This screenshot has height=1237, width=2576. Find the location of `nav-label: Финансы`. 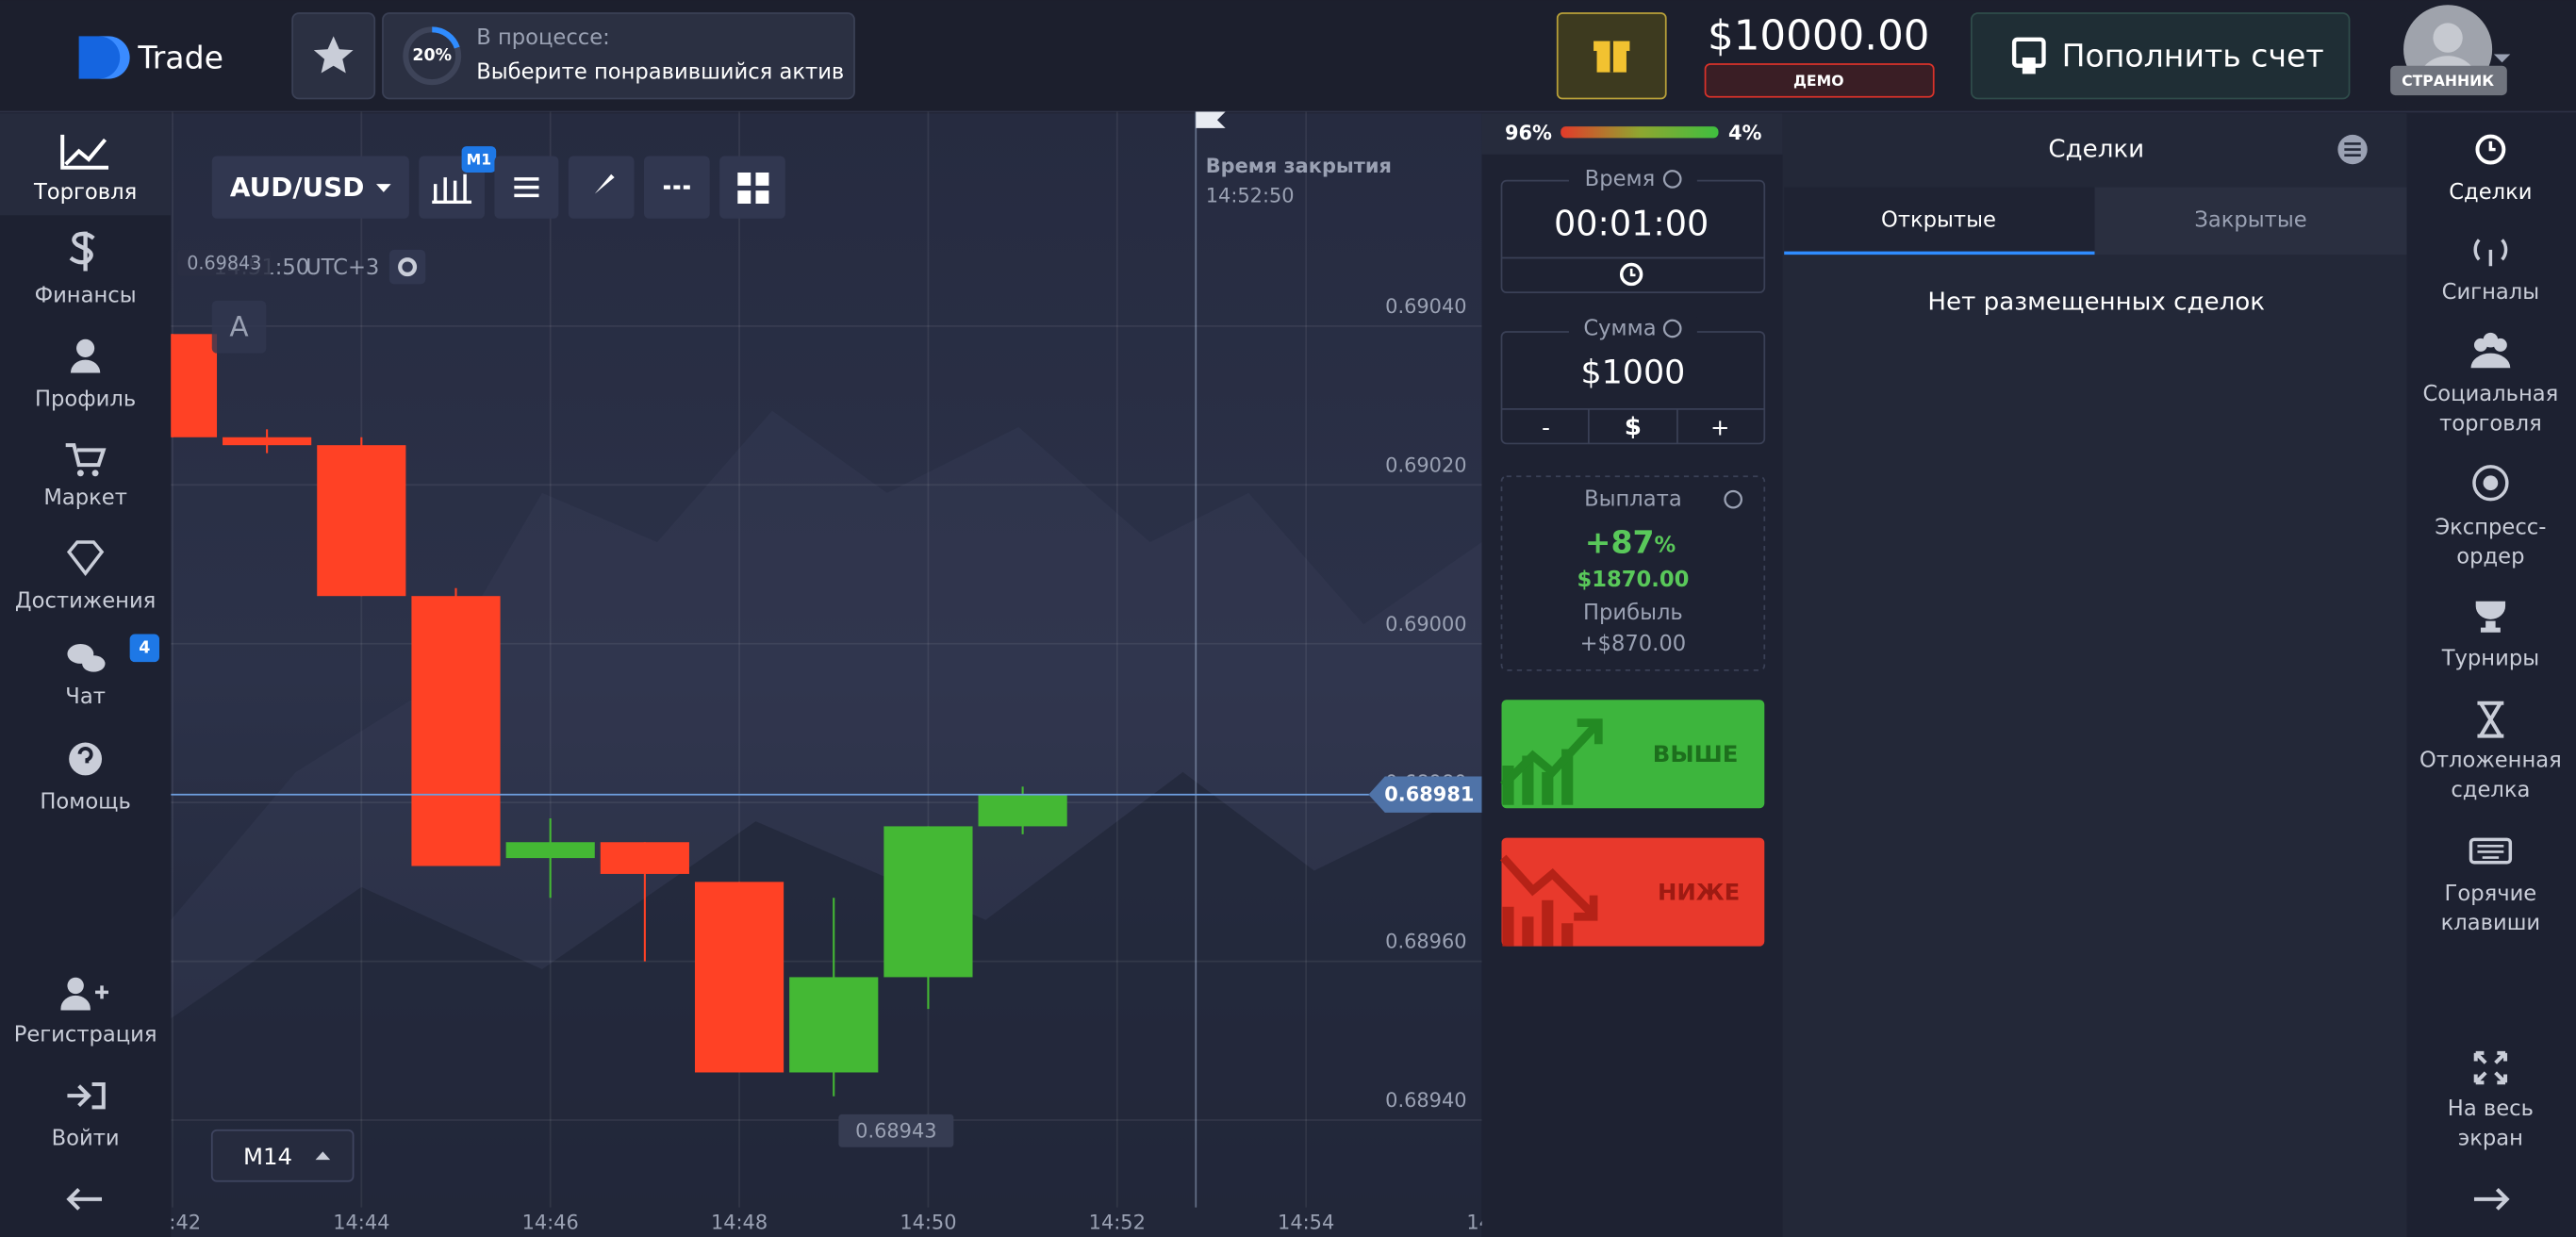

nav-label: Финансы is located at coordinates (86, 296).